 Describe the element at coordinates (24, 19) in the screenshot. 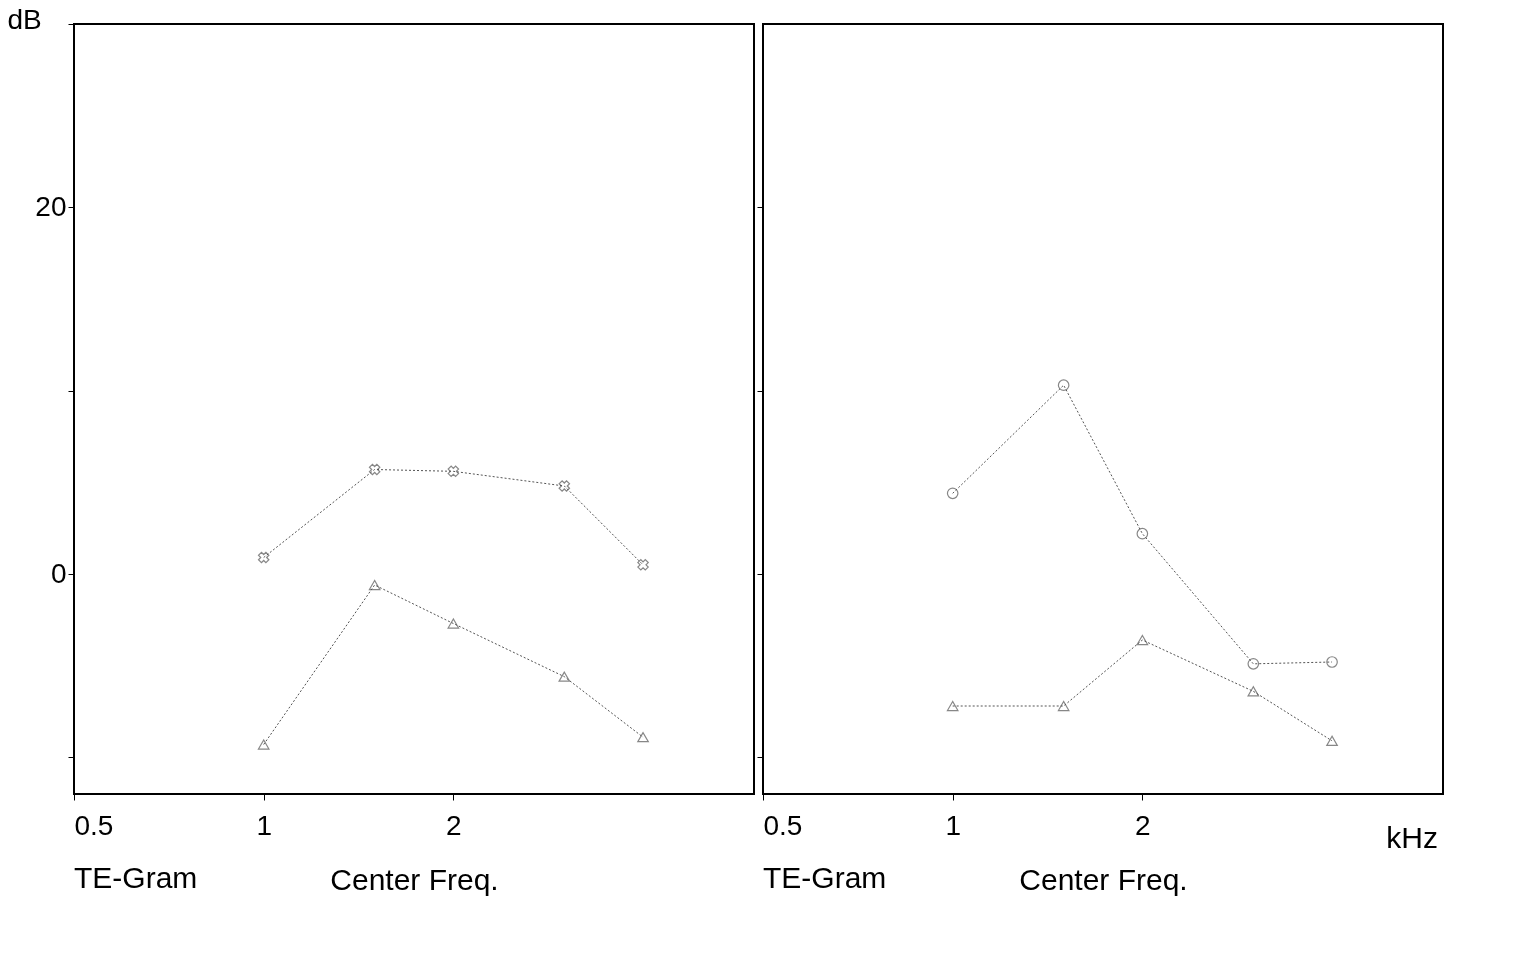

I see `y-axis-title: dB` at that location.